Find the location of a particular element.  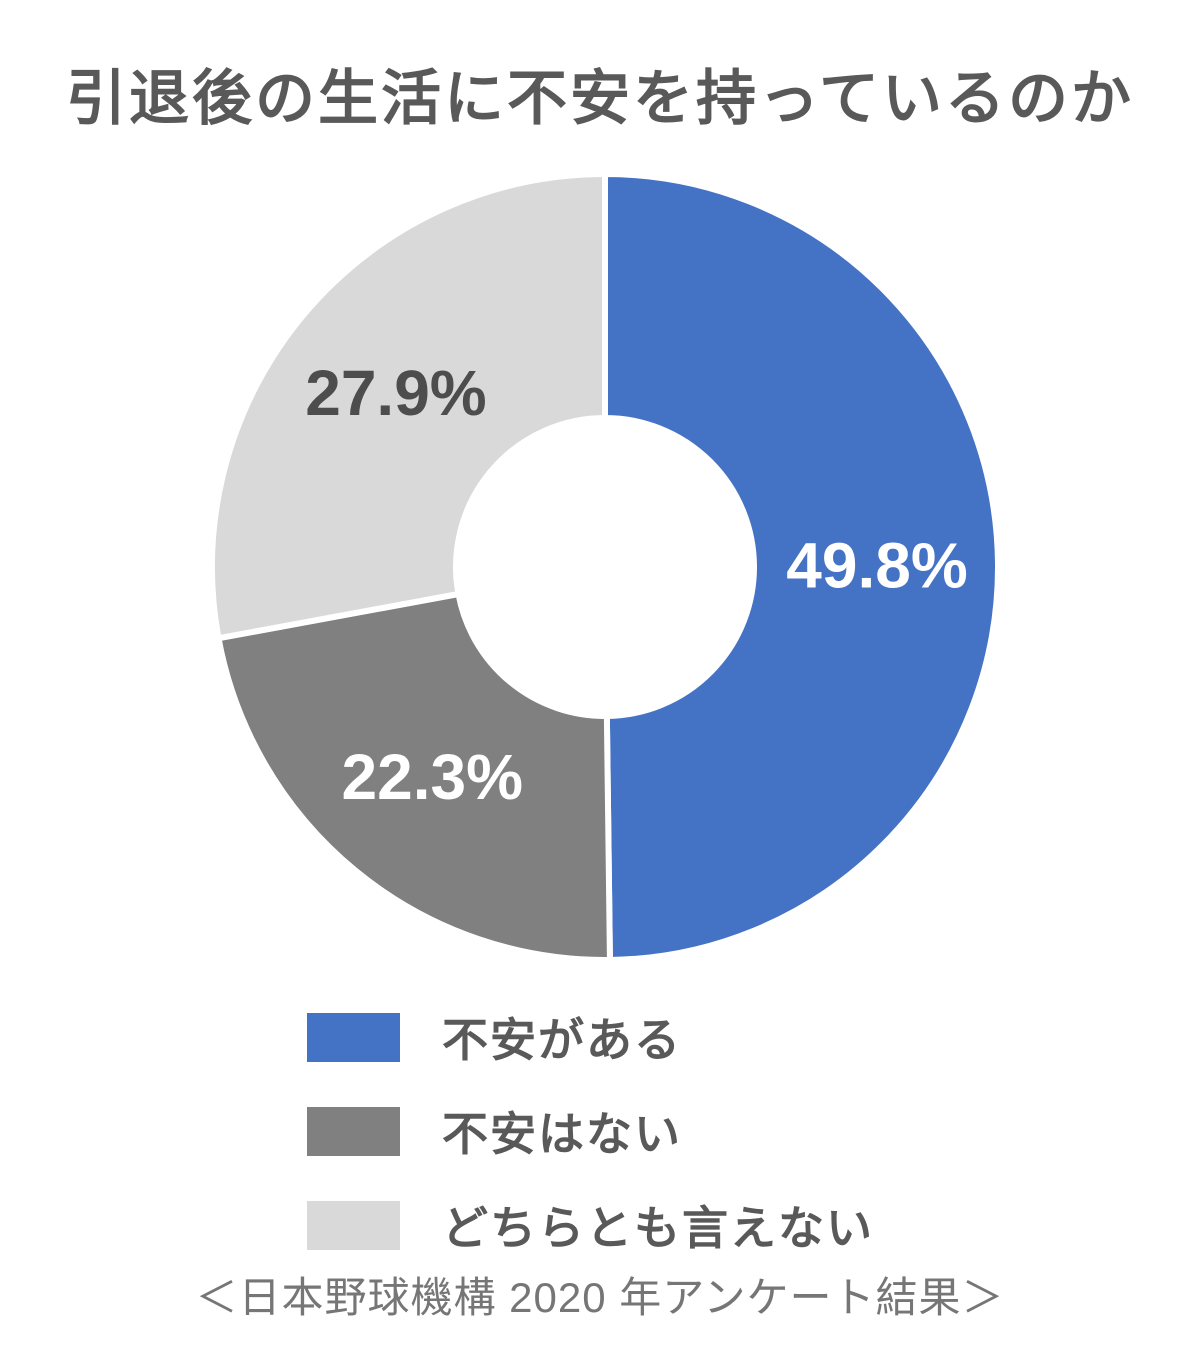

legend-label-not-anxious: 不安はない is located at coordinates (562, 1134).